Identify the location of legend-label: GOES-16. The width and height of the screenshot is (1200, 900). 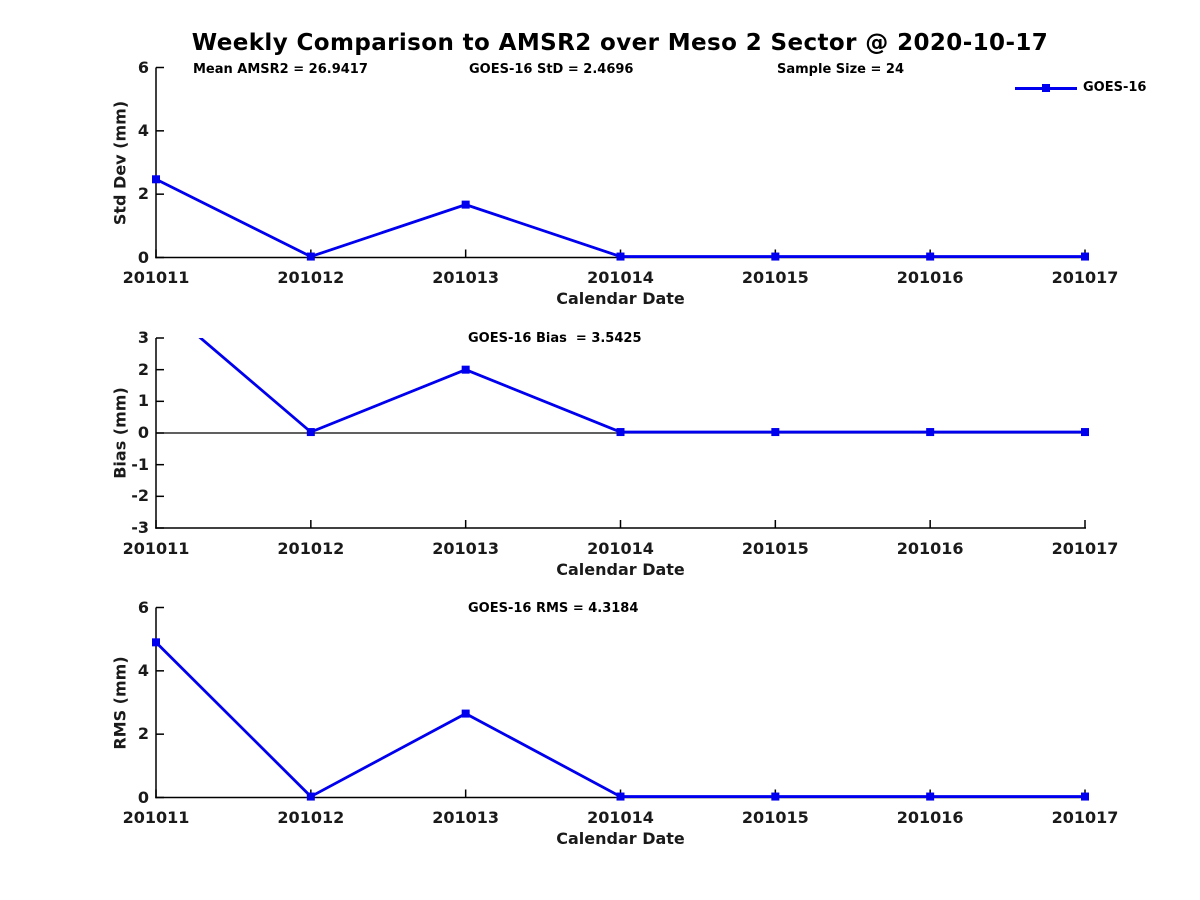
(1115, 87).